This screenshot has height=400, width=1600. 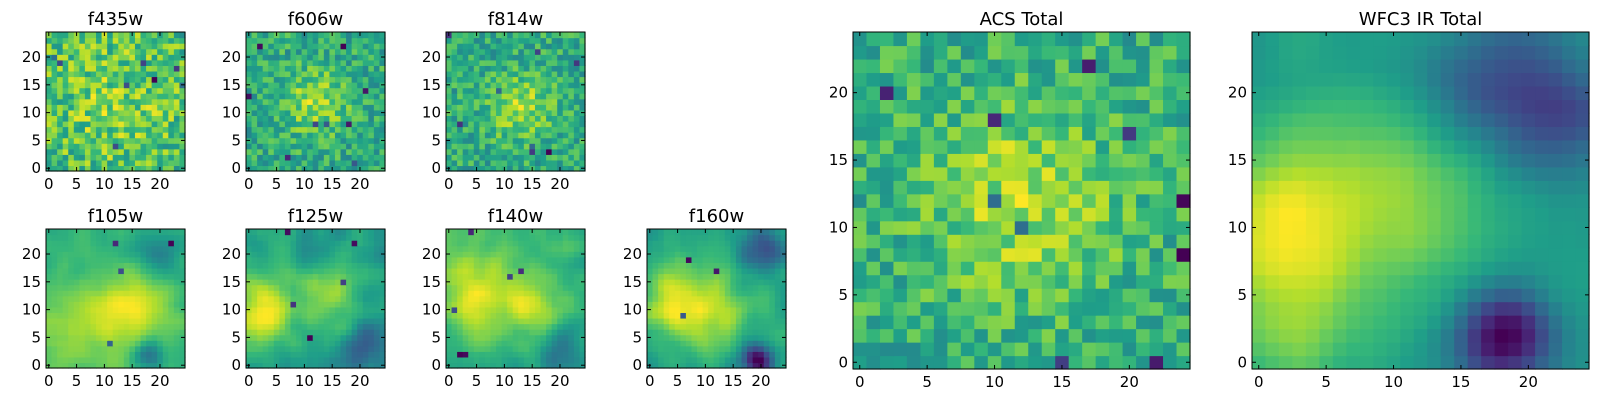 I want to click on x-tick-label: 20, so click(x=359, y=184).